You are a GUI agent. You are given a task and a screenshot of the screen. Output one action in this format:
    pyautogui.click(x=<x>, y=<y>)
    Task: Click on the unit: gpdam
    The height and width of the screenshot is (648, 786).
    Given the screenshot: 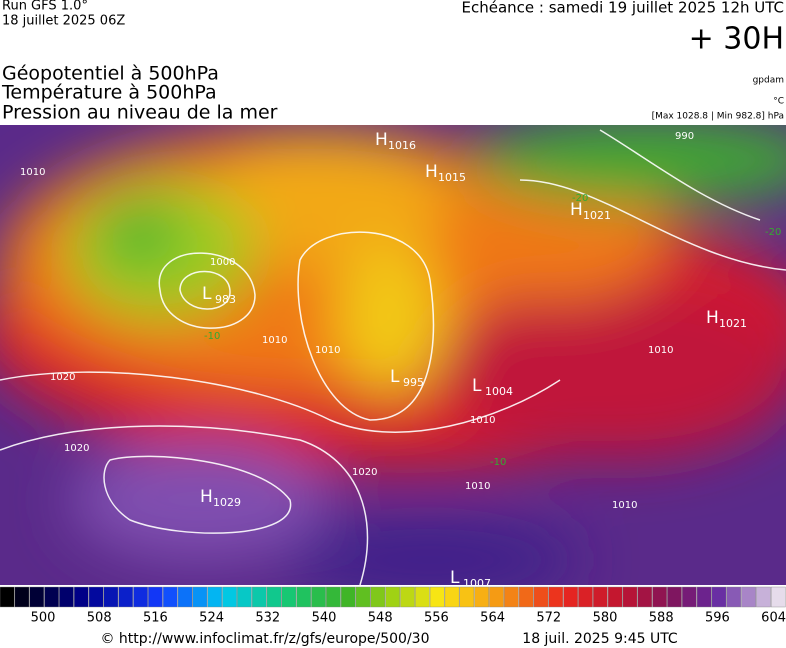 What is the action you would take?
    pyautogui.click(x=768, y=81)
    